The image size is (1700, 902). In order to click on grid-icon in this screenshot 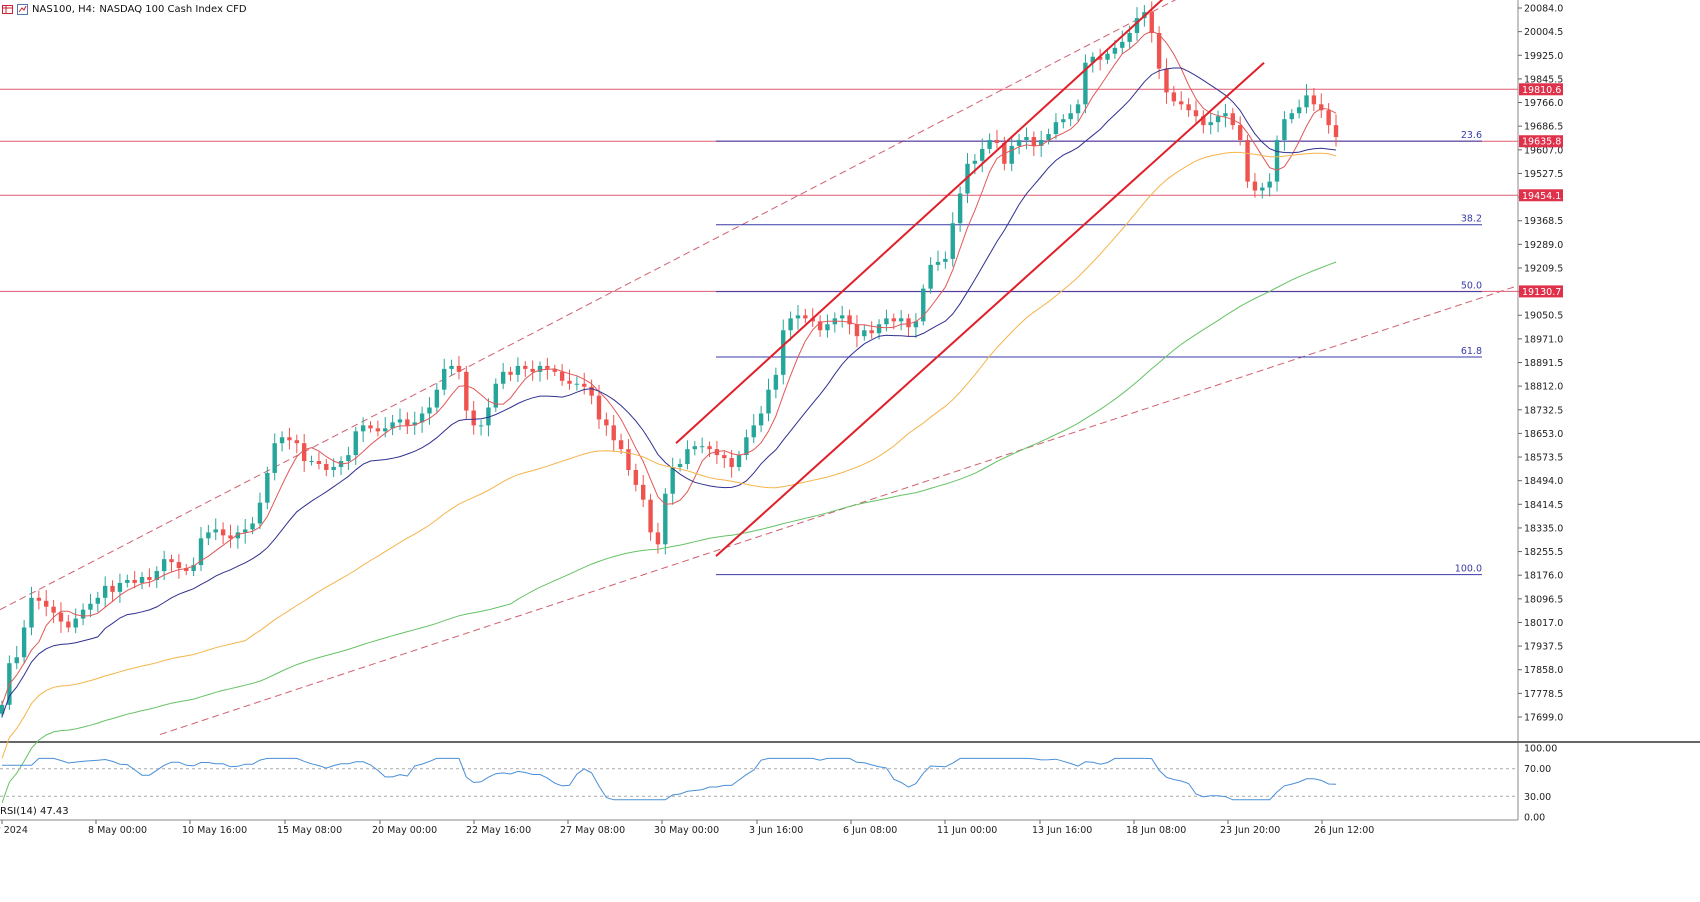, I will do `click(7, 9)`.